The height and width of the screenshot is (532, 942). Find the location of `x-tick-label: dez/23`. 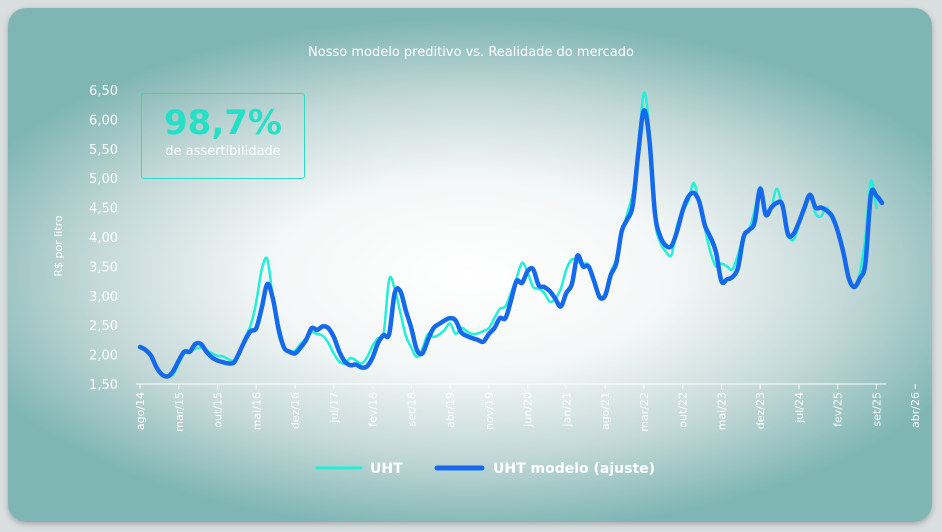

x-tick-label: dez/23 is located at coordinates (760, 410).